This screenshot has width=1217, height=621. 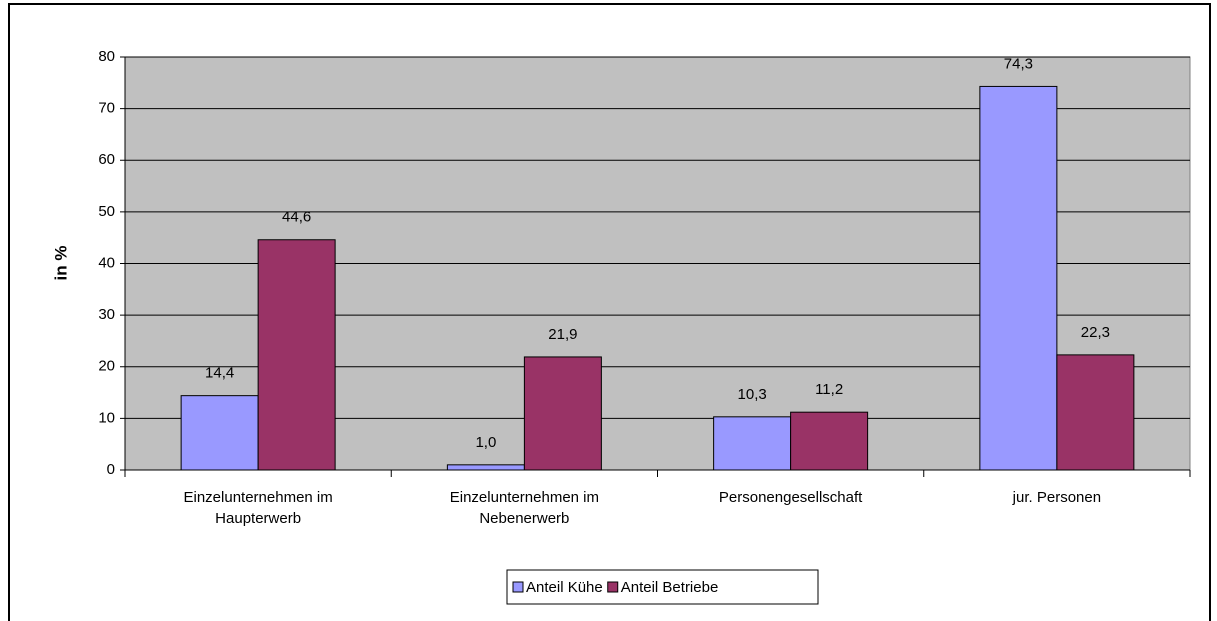 What do you see at coordinates (106, 417) in the screenshot?
I see `y-tick-label: 10` at bounding box center [106, 417].